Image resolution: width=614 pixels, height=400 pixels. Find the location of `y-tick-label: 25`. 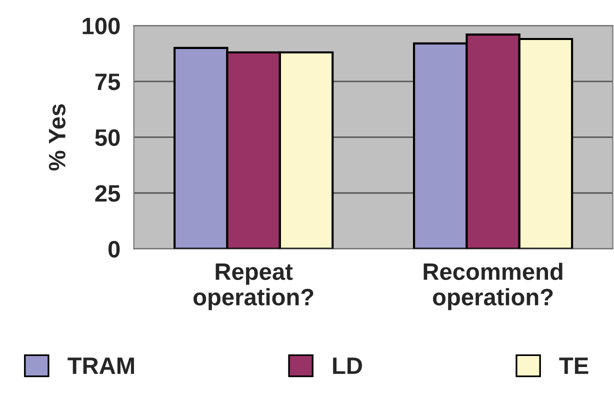

y-tick-label: 25 is located at coordinates (107, 193).